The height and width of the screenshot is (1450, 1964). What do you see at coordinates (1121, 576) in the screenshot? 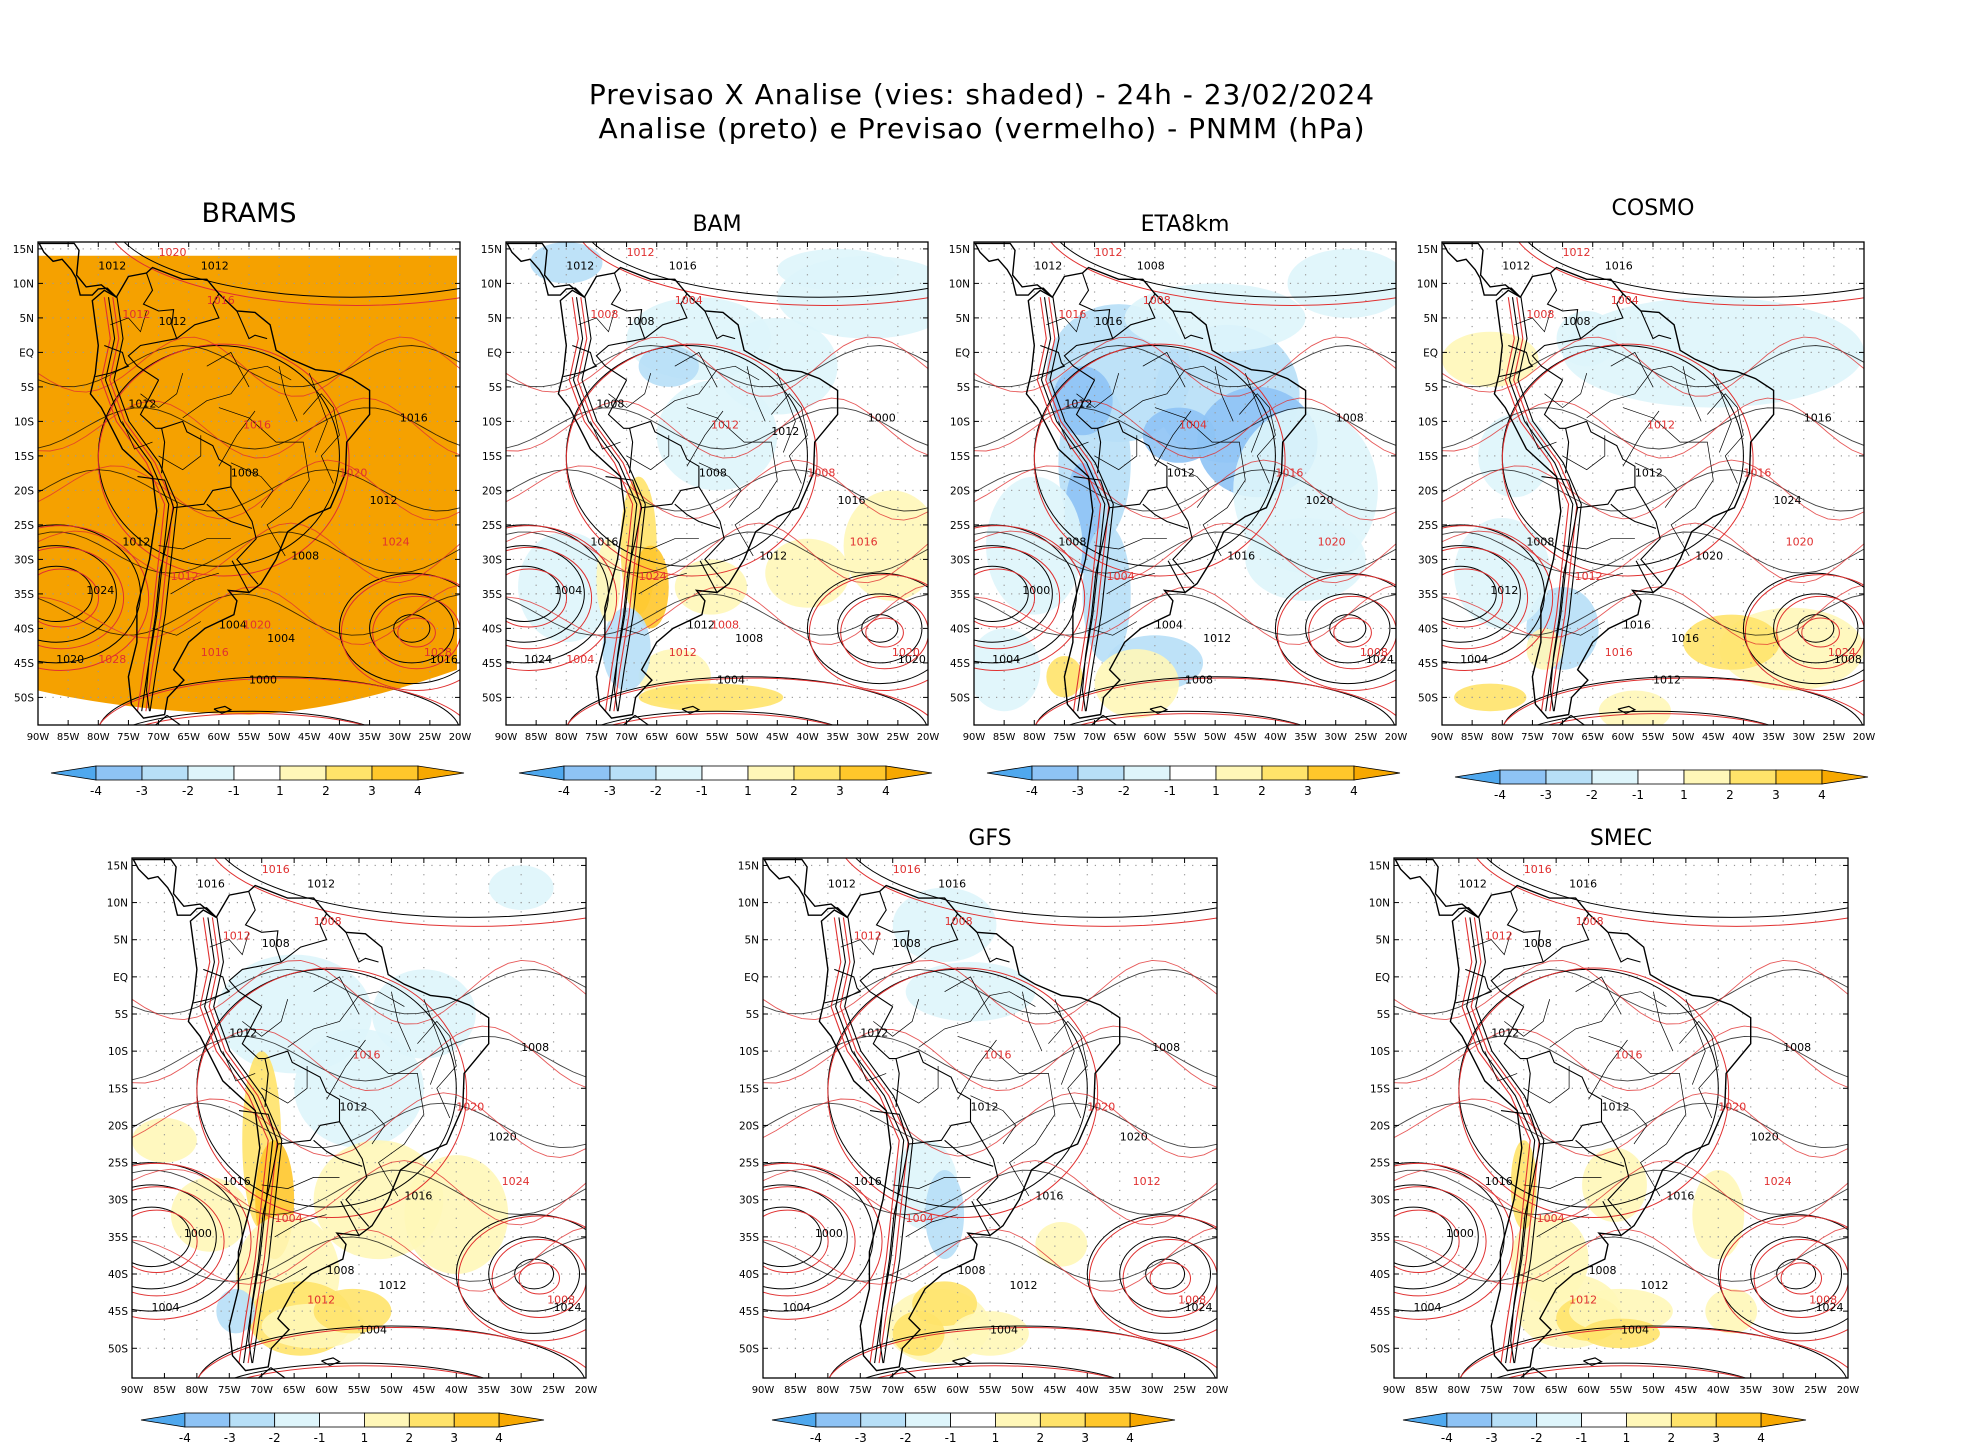
I see `isobar-label-forecast: 1004` at bounding box center [1121, 576].